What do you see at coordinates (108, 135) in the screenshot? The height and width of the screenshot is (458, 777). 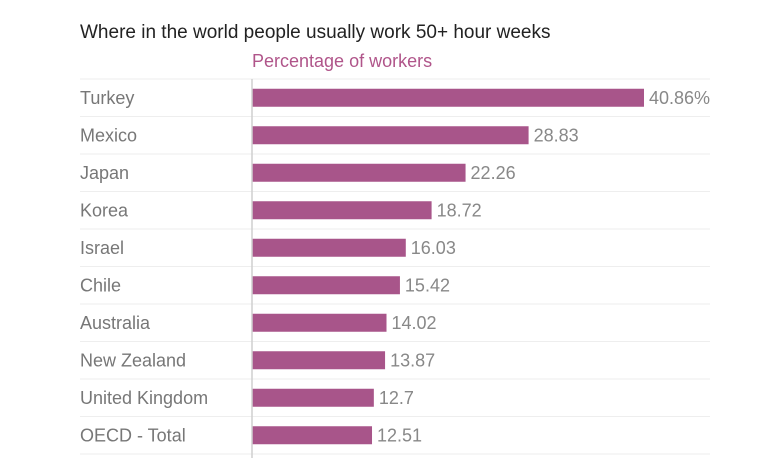 I see `category-label: Mexico` at bounding box center [108, 135].